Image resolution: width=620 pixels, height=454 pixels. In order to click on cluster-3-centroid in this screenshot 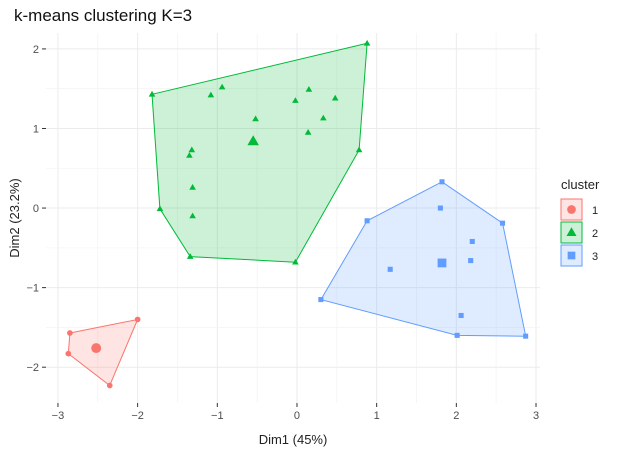, I will do `click(442, 263)`.